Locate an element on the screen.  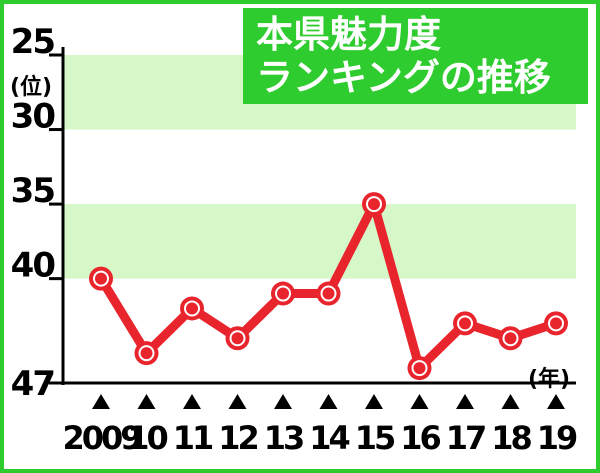
x-tick-label-19: 19 is located at coordinates (557, 438).